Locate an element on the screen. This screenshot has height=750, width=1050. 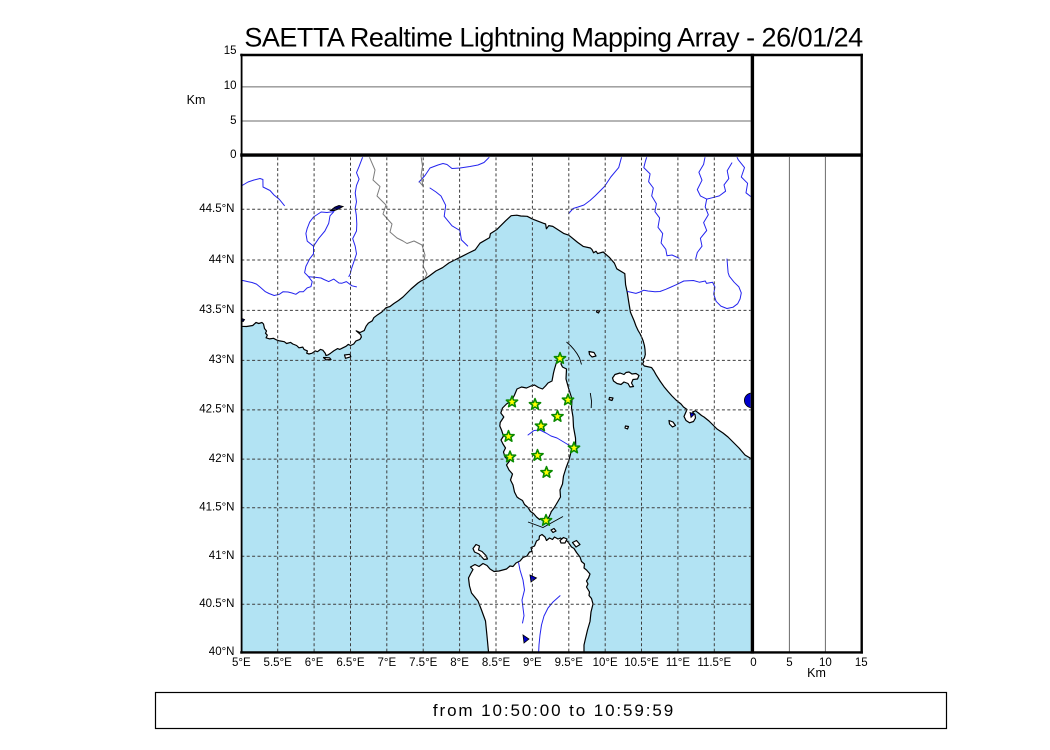
svg-text: 9°E is located at coordinates (532, 663).